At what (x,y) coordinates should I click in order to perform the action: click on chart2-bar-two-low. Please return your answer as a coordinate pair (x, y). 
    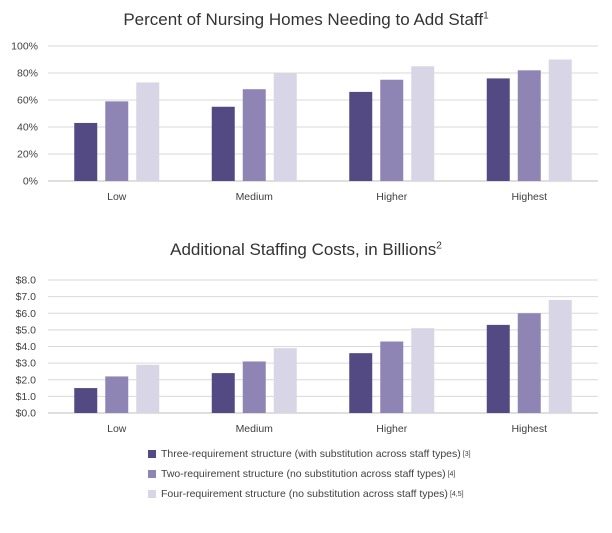
    Looking at the image, I should click on (117, 394).